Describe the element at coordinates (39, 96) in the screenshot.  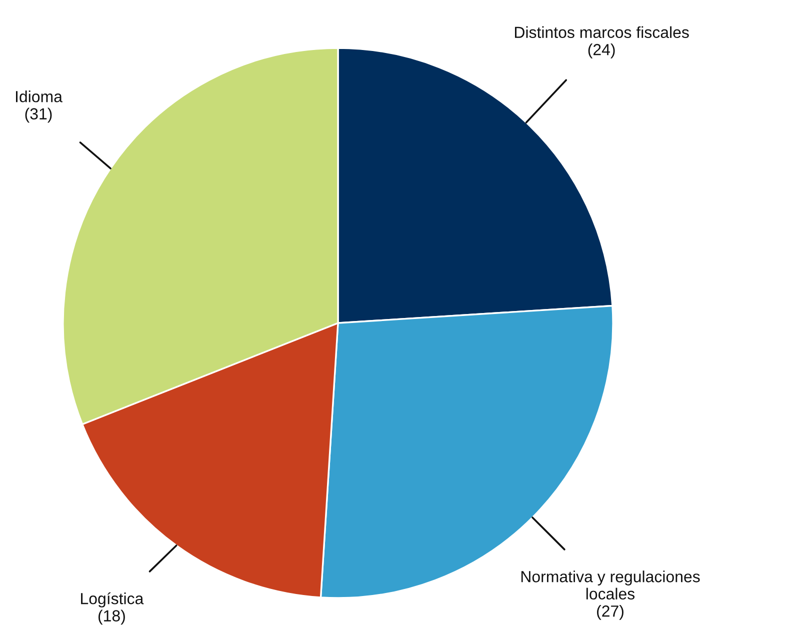
I see `slice-label: Idioma` at that location.